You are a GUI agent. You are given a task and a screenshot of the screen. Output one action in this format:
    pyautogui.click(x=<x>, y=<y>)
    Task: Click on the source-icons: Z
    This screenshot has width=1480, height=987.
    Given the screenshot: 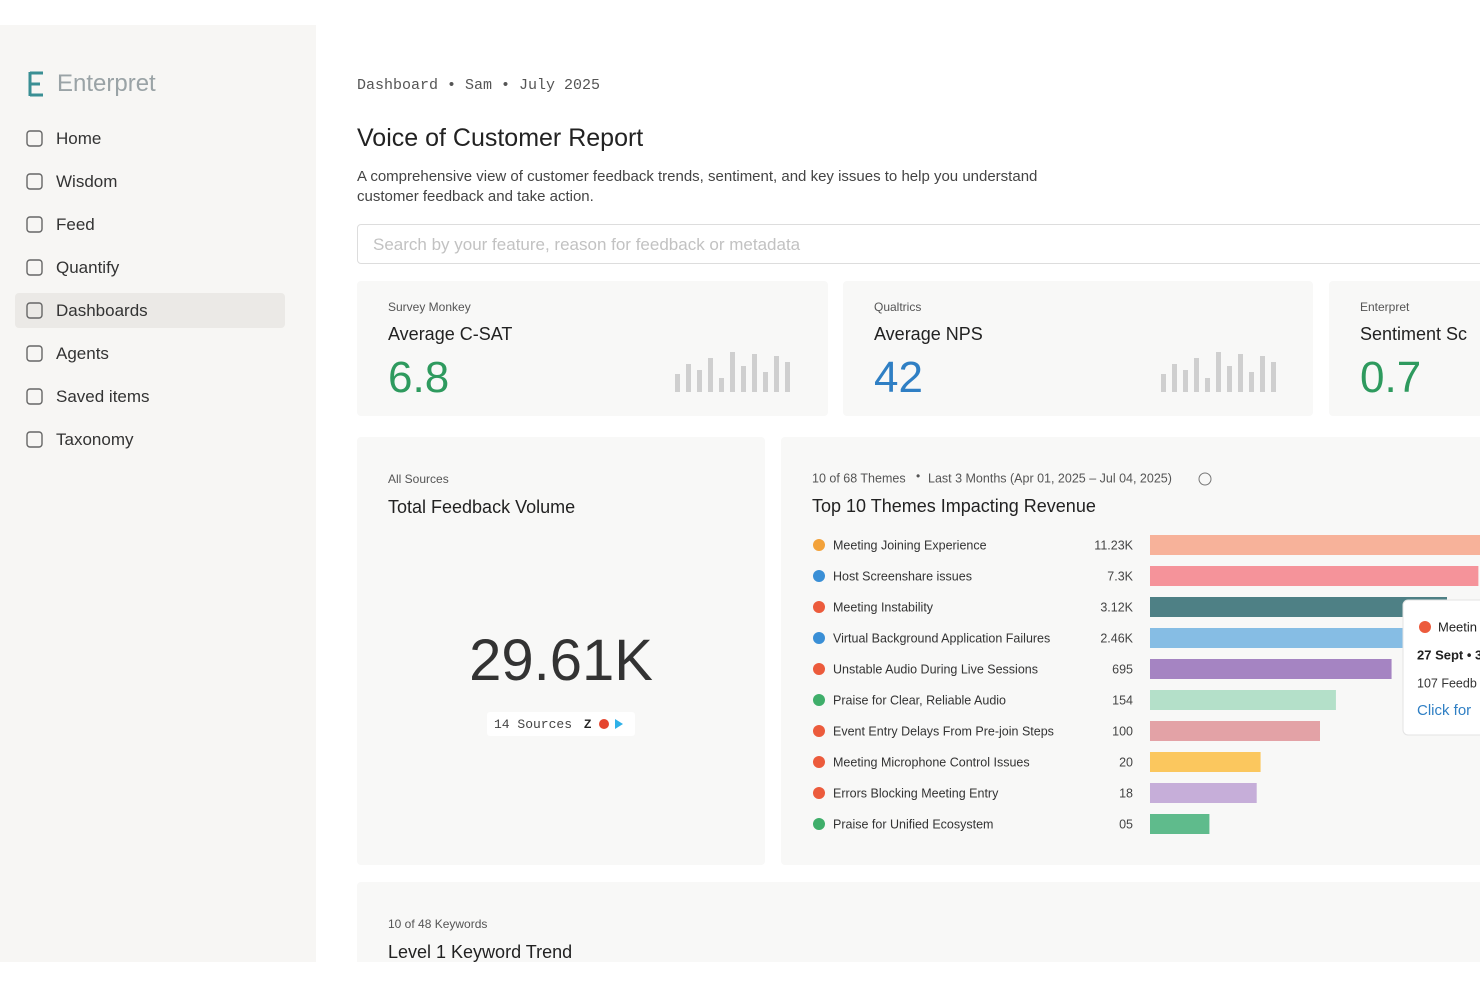 What is the action you would take?
    pyautogui.click(x=603, y=724)
    